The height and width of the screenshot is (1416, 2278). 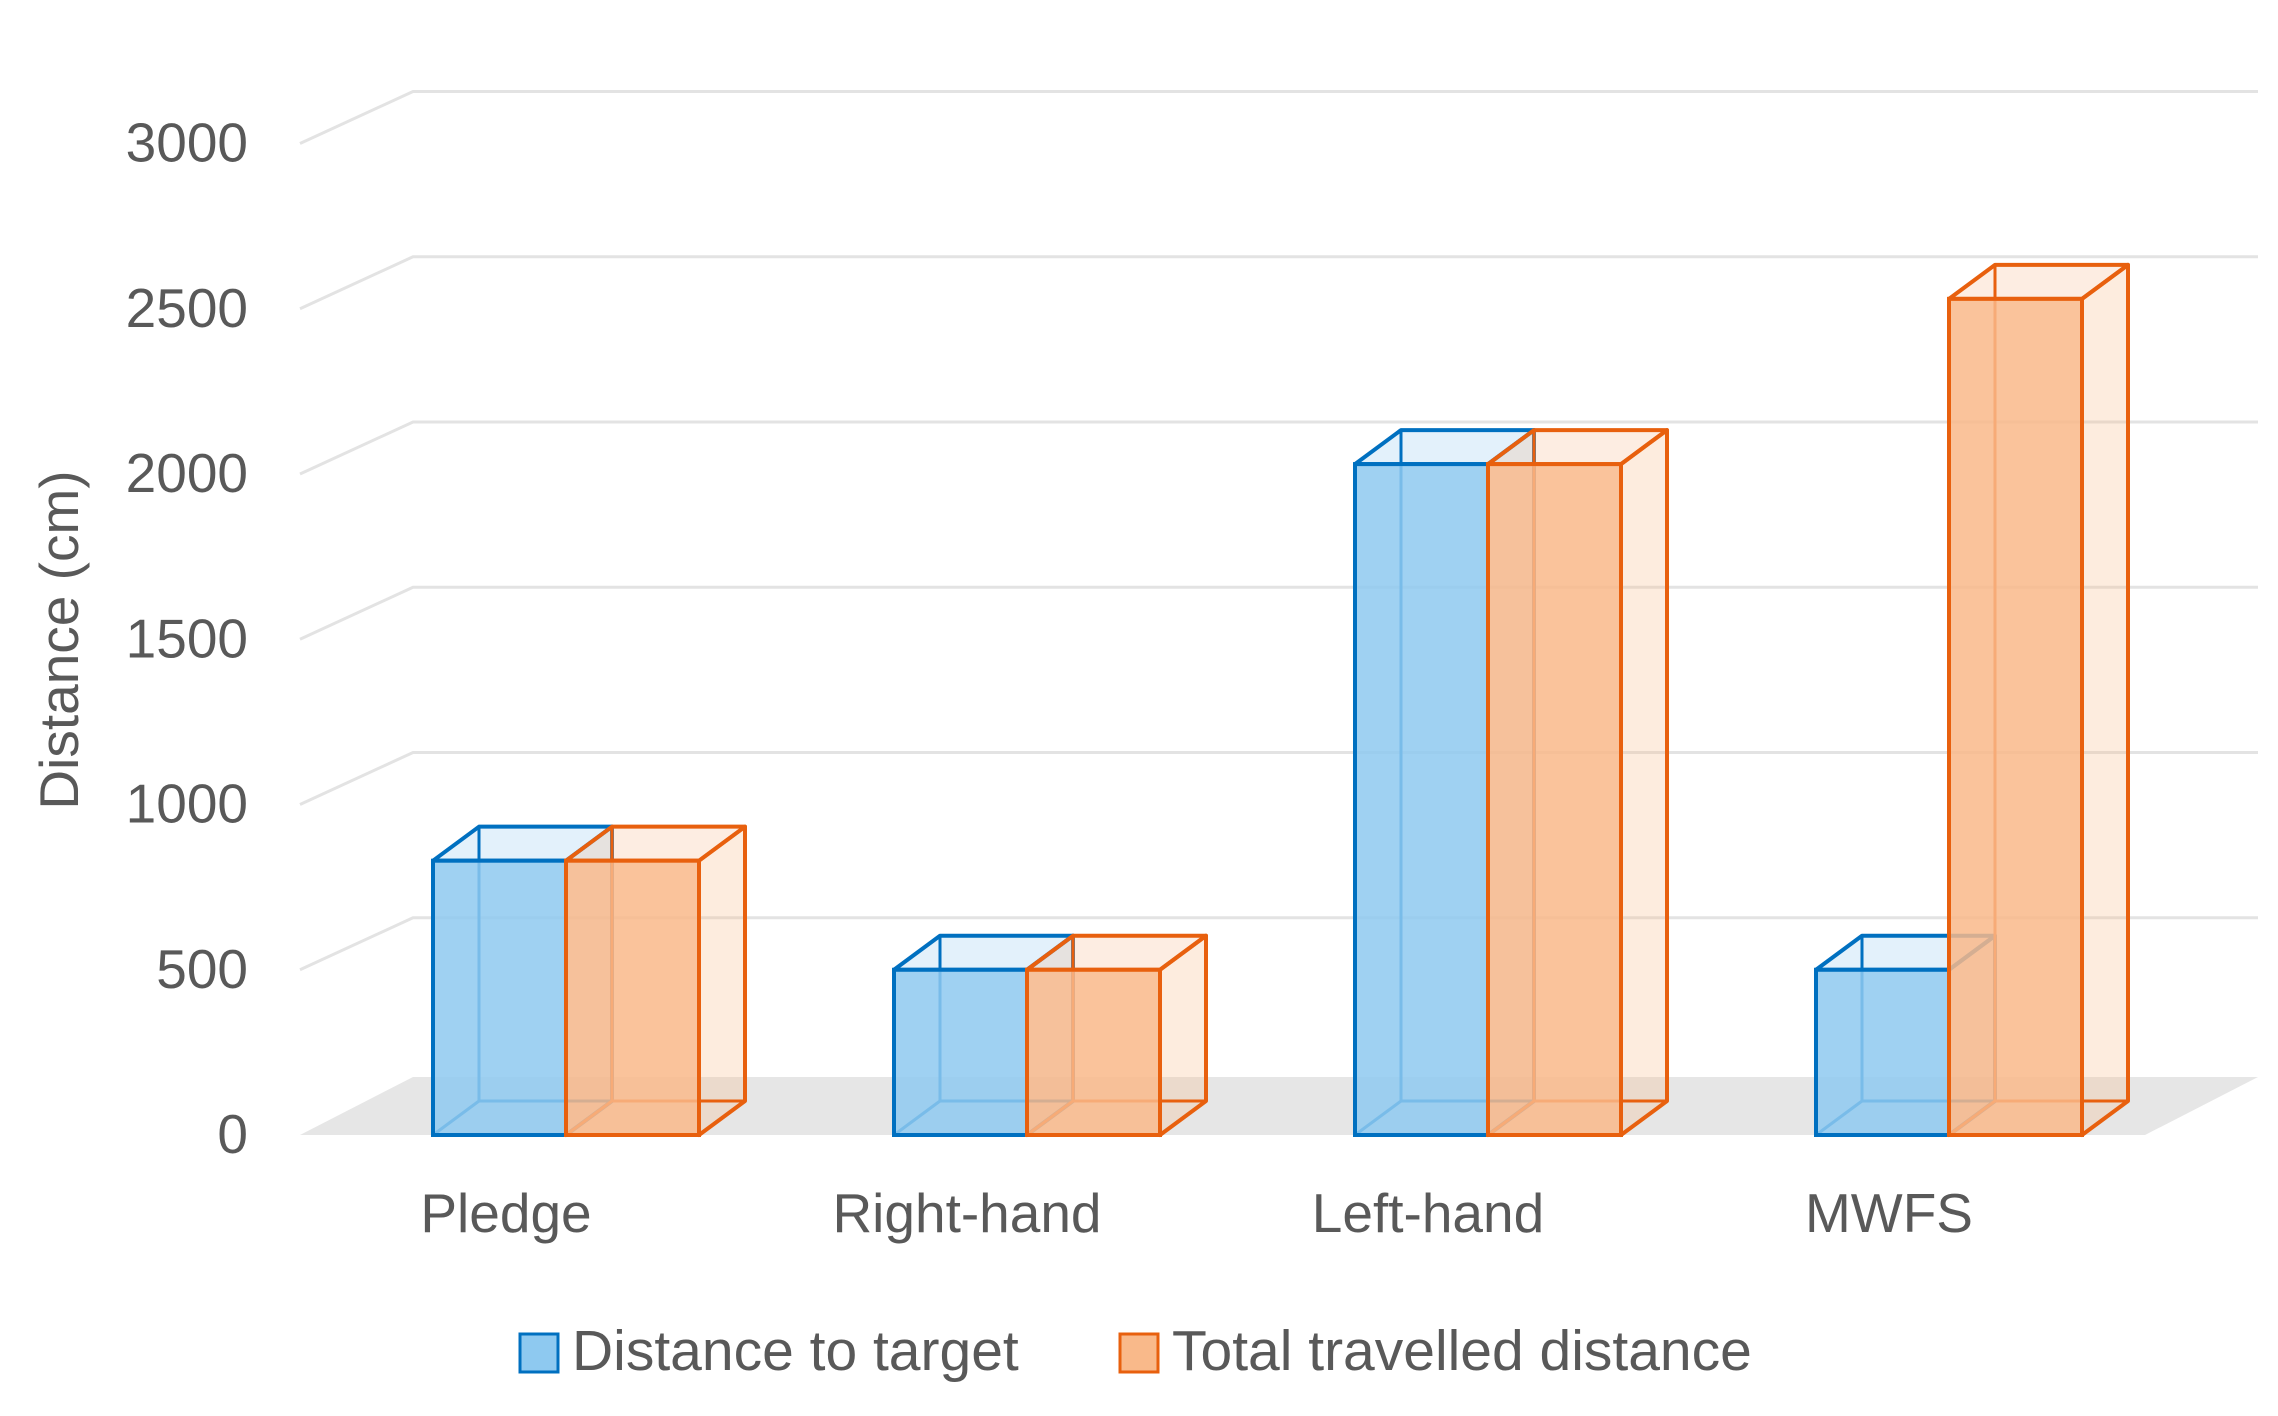 I want to click on y-tick-label: 1000, so click(x=187, y=804).